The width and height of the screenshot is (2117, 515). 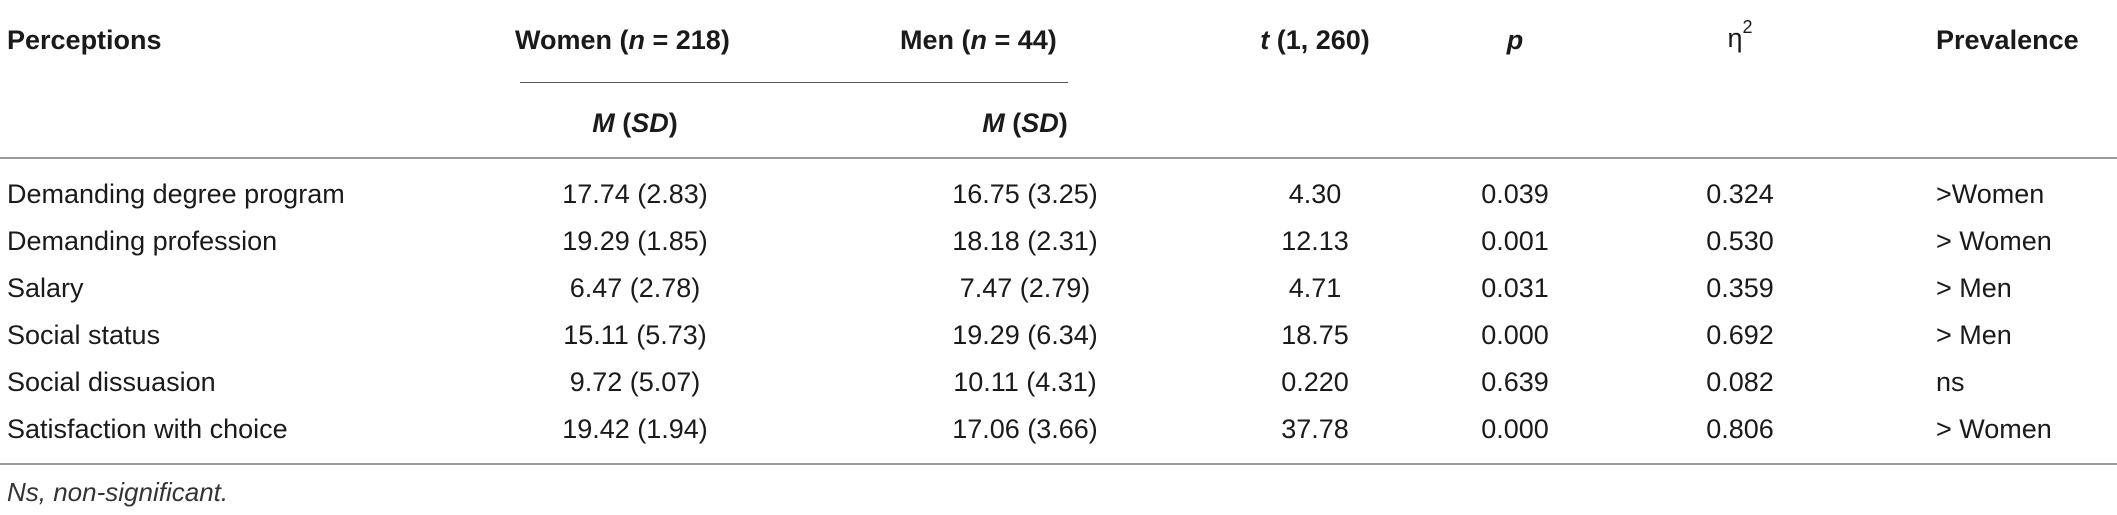 What do you see at coordinates (1315, 194) in the screenshot?
I see `row-t: 4.30` at bounding box center [1315, 194].